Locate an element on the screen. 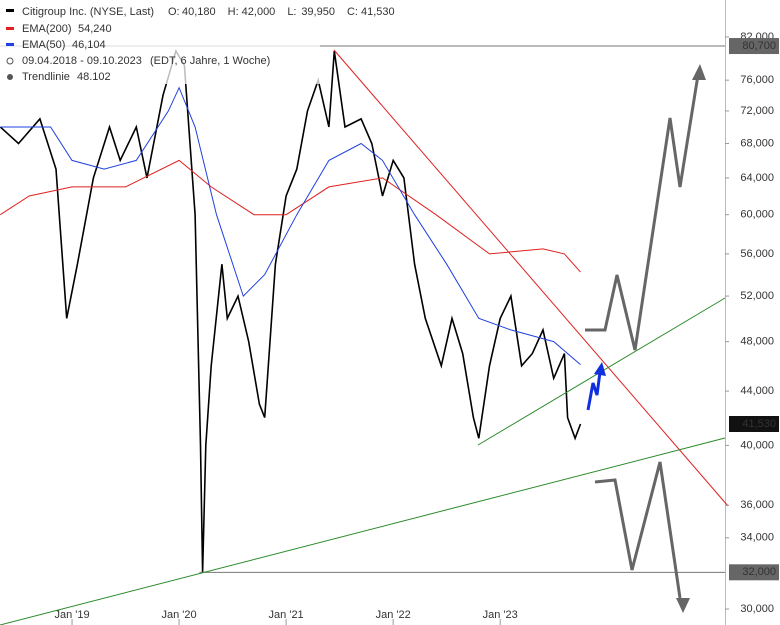  scenario-down is located at coordinates (638, 530).